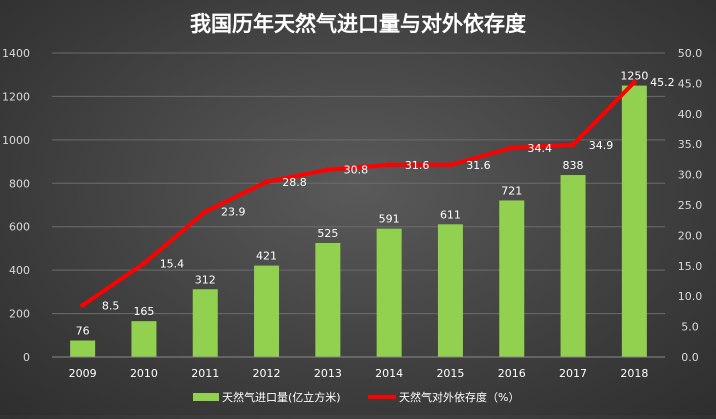 This screenshot has width=716, height=419. Describe the element at coordinates (690, 296) in the screenshot. I see `y-right-tick-label: 10.0` at that location.